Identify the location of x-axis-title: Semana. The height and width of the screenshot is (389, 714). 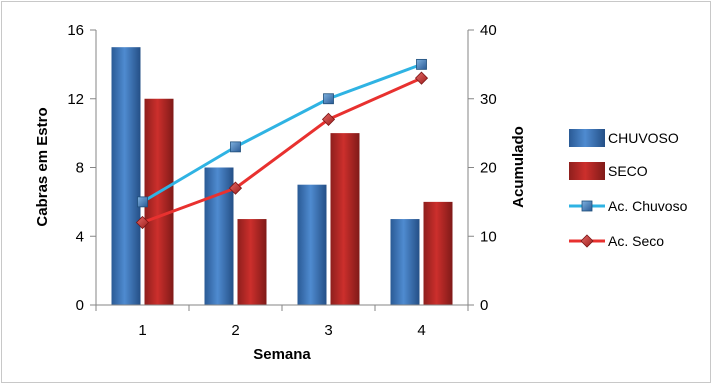
(282, 354).